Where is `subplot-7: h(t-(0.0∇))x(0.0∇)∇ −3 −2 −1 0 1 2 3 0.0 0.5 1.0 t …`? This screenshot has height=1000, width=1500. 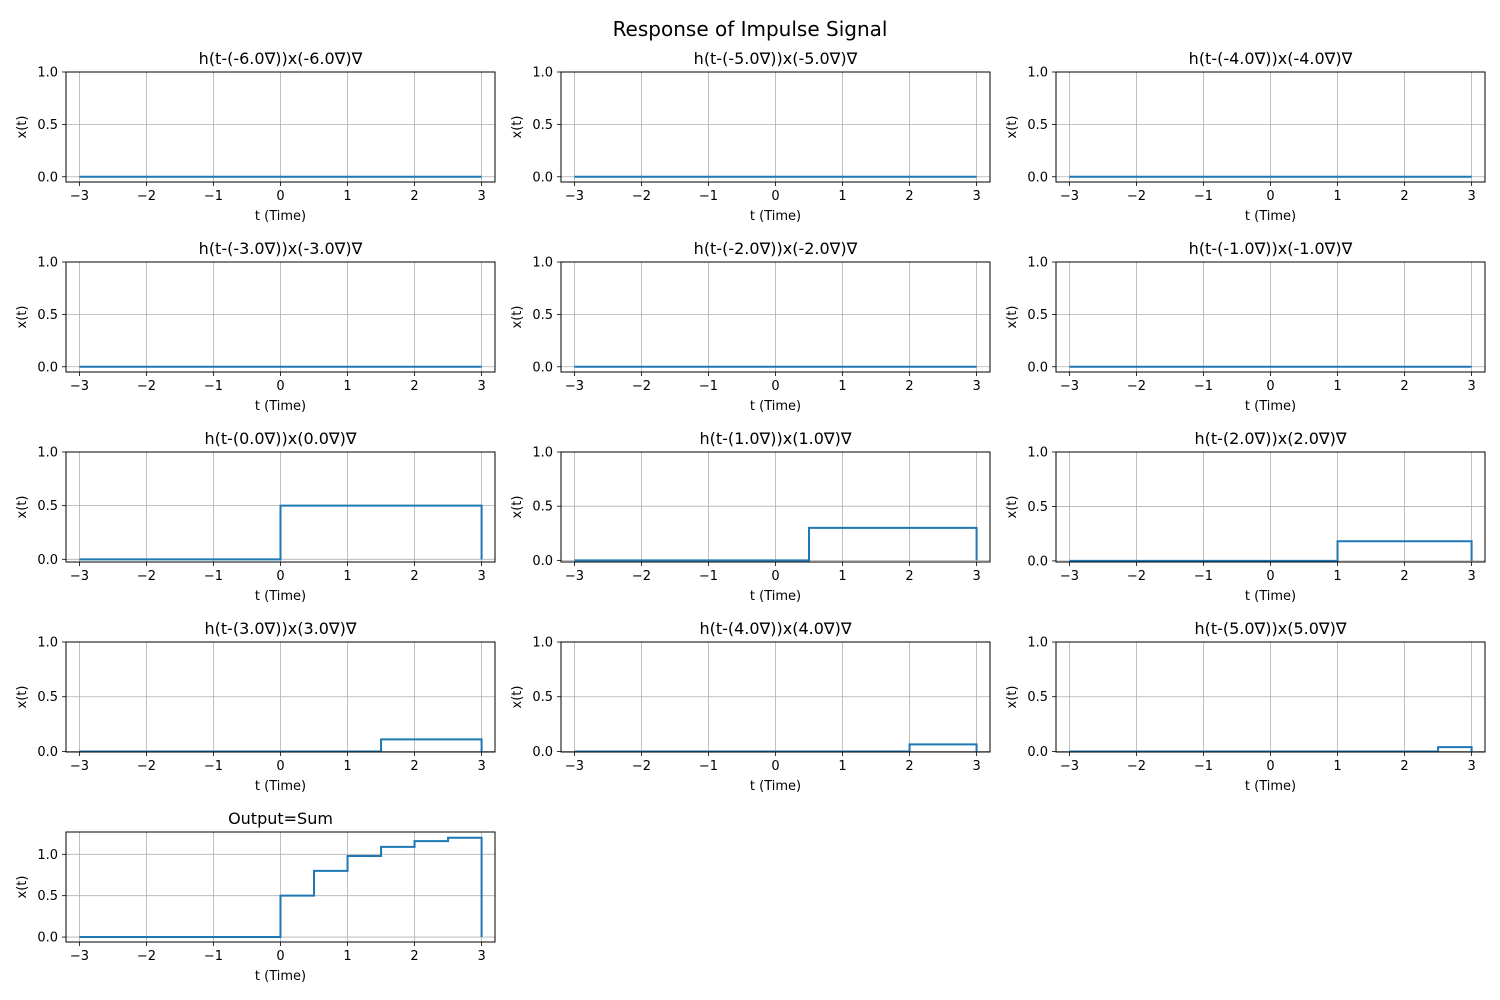
subplot-7: h(t-(0.0∇))x(0.0∇)∇ −3 −2 −1 0 1 2 3 0.0 0.5 1.0 t … is located at coordinates (255, 516).